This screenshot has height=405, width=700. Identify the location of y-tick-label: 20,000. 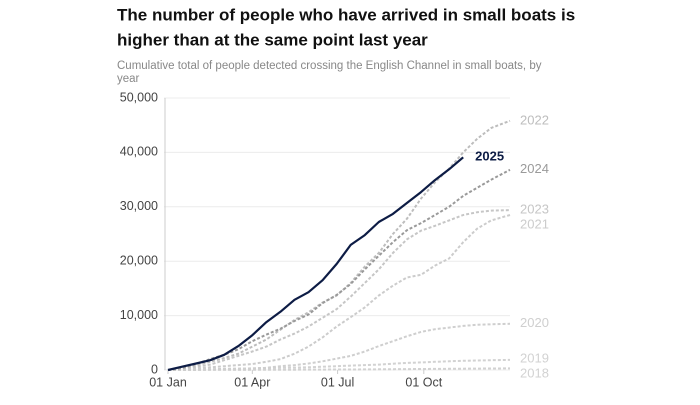
(139, 260).